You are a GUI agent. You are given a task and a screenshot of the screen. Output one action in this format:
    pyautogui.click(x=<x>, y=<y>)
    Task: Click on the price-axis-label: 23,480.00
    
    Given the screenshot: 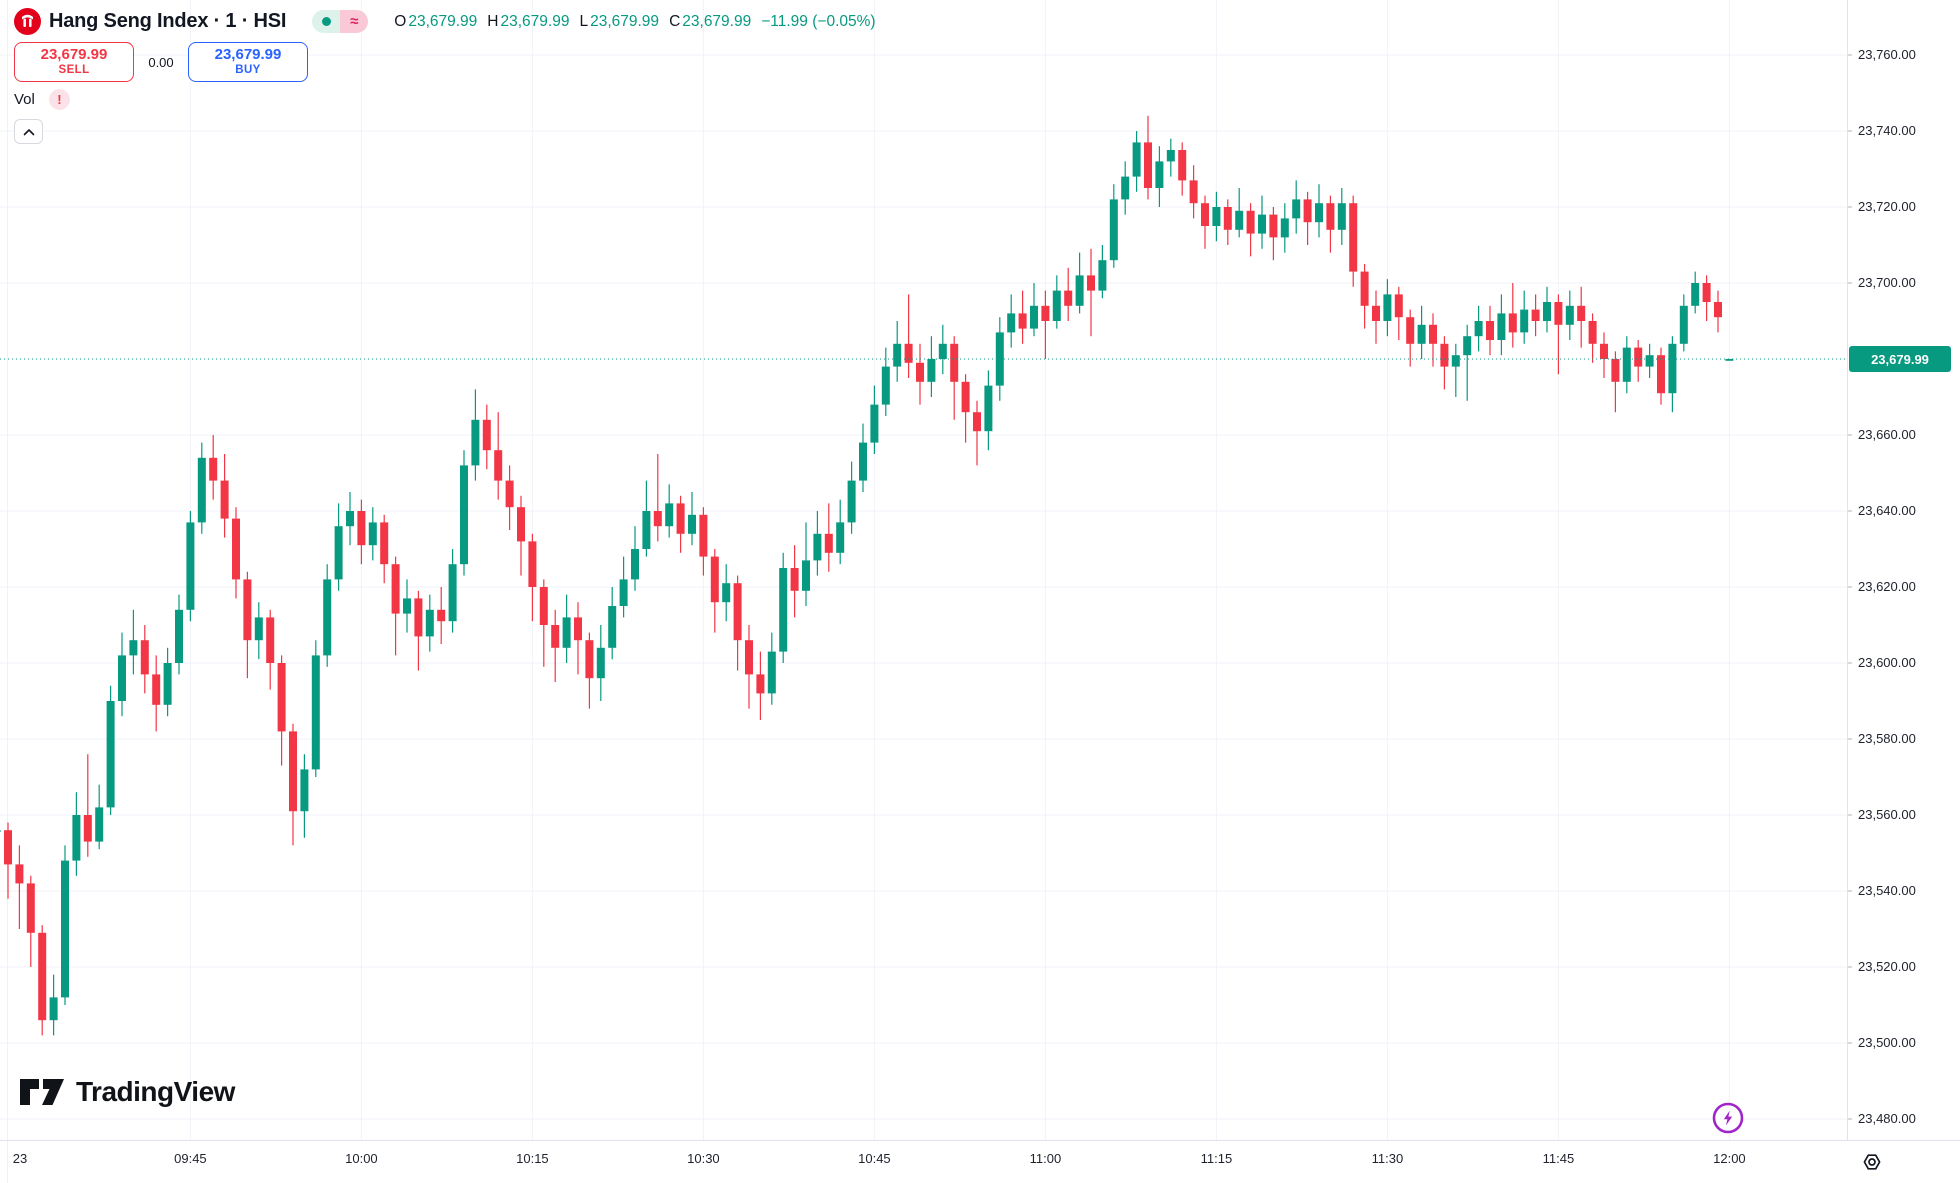 What is the action you would take?
    pyautogui.click(x=1887, y=1118)
    